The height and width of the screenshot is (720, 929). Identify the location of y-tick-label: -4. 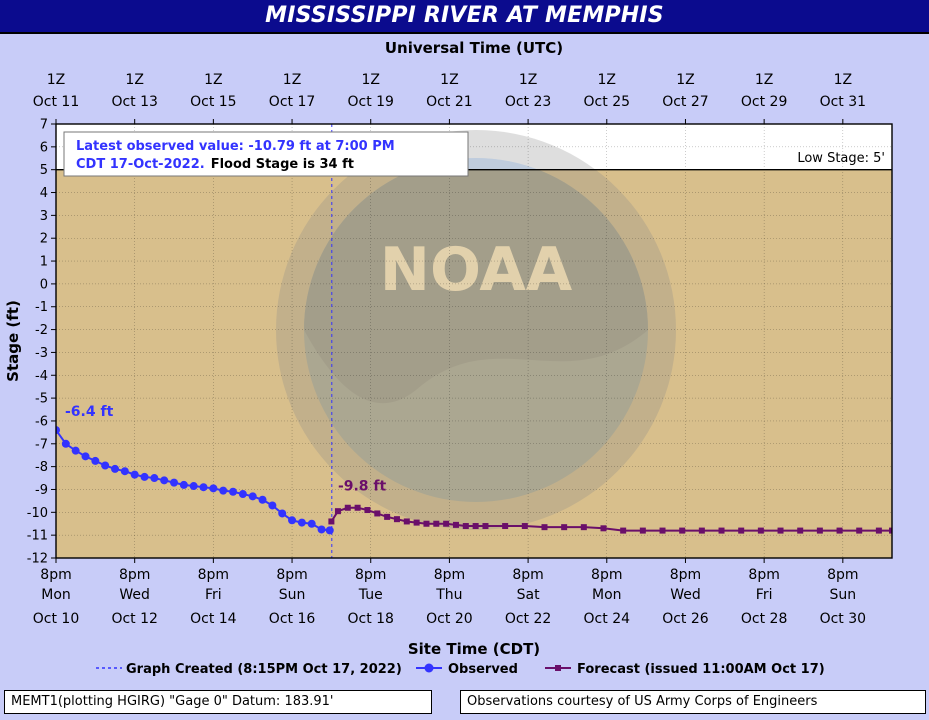
(41, 376).